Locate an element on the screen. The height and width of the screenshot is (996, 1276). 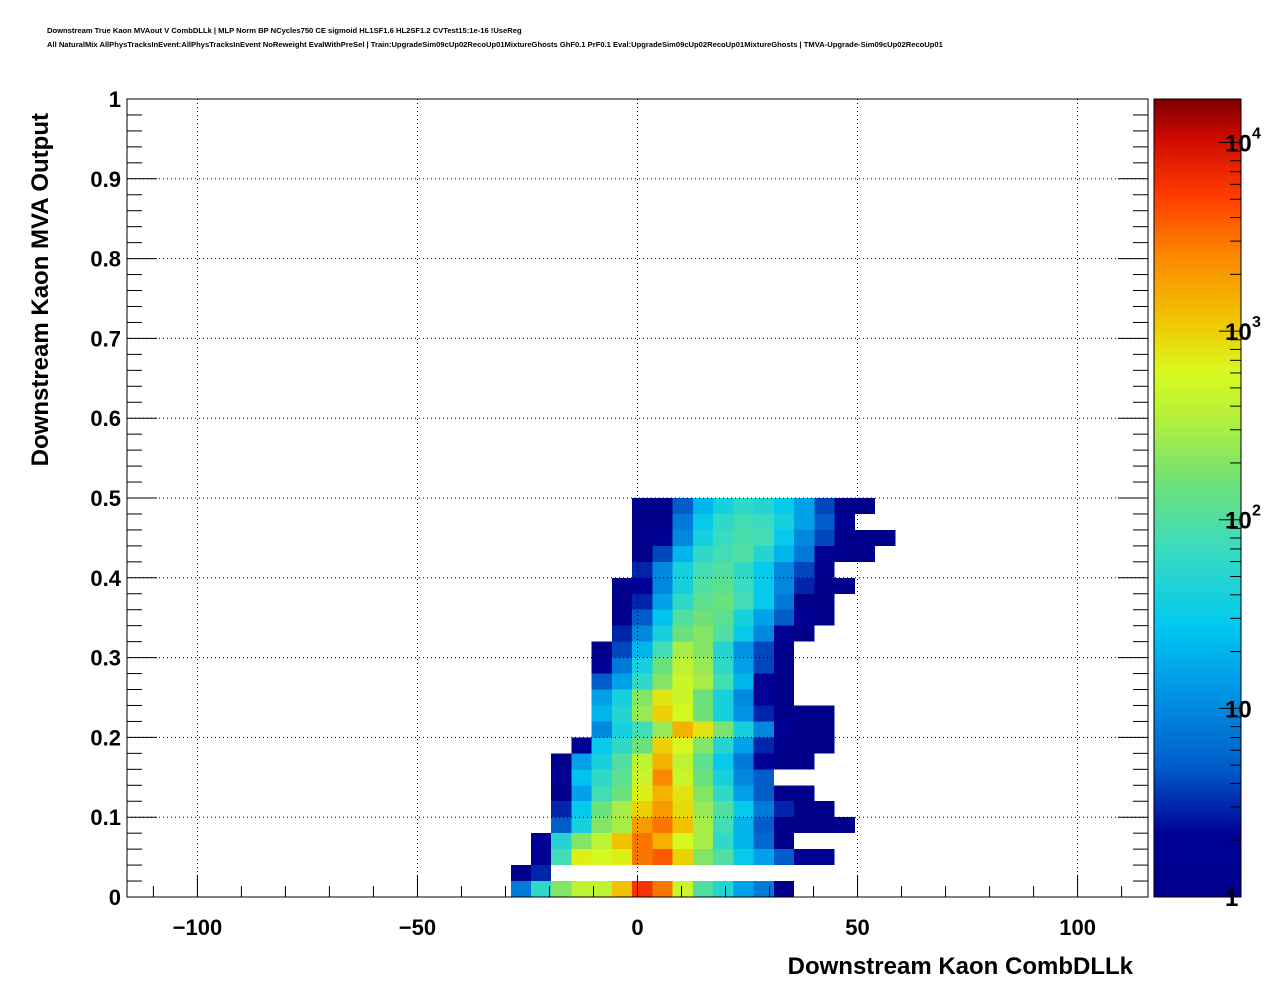
x-tick-label: −50 is located at coordinates (417, 927).